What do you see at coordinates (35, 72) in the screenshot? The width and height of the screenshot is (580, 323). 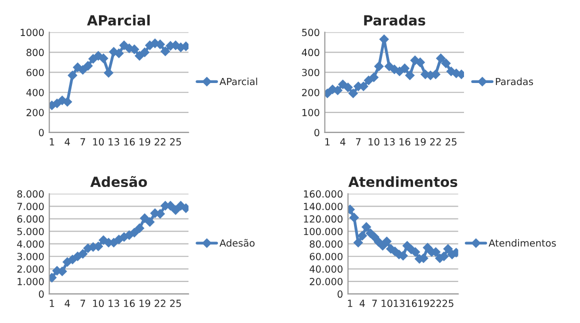 I see `y-tick-label: 600` at bounding box center [35, 72].